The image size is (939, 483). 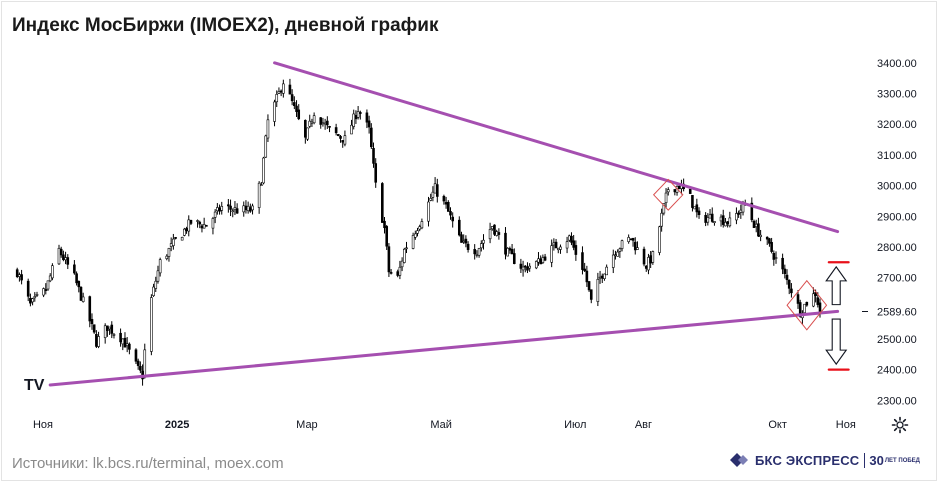 I want to click on brand-years: 30ЛЕТ ПОБЕД, so click(x=892, y=460).